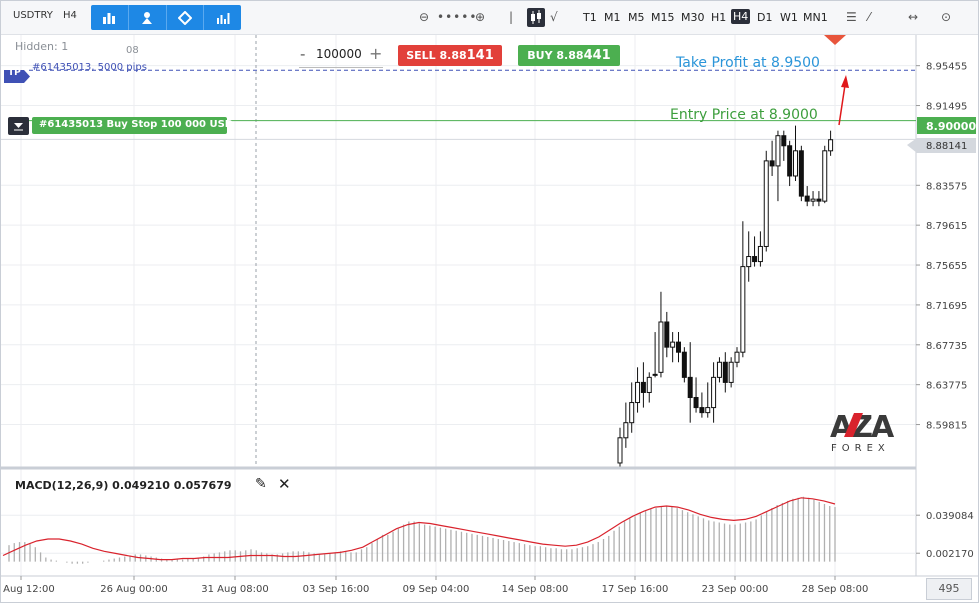 The image size is (979, 603). I want to click on timeframe-d1: D1, so click(765, 17).